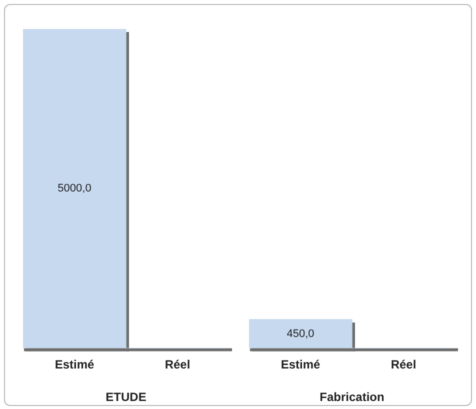 This screenshot has height=409, width=476. I want to click on x-axis-title: Fabrication, so click(352, 397).